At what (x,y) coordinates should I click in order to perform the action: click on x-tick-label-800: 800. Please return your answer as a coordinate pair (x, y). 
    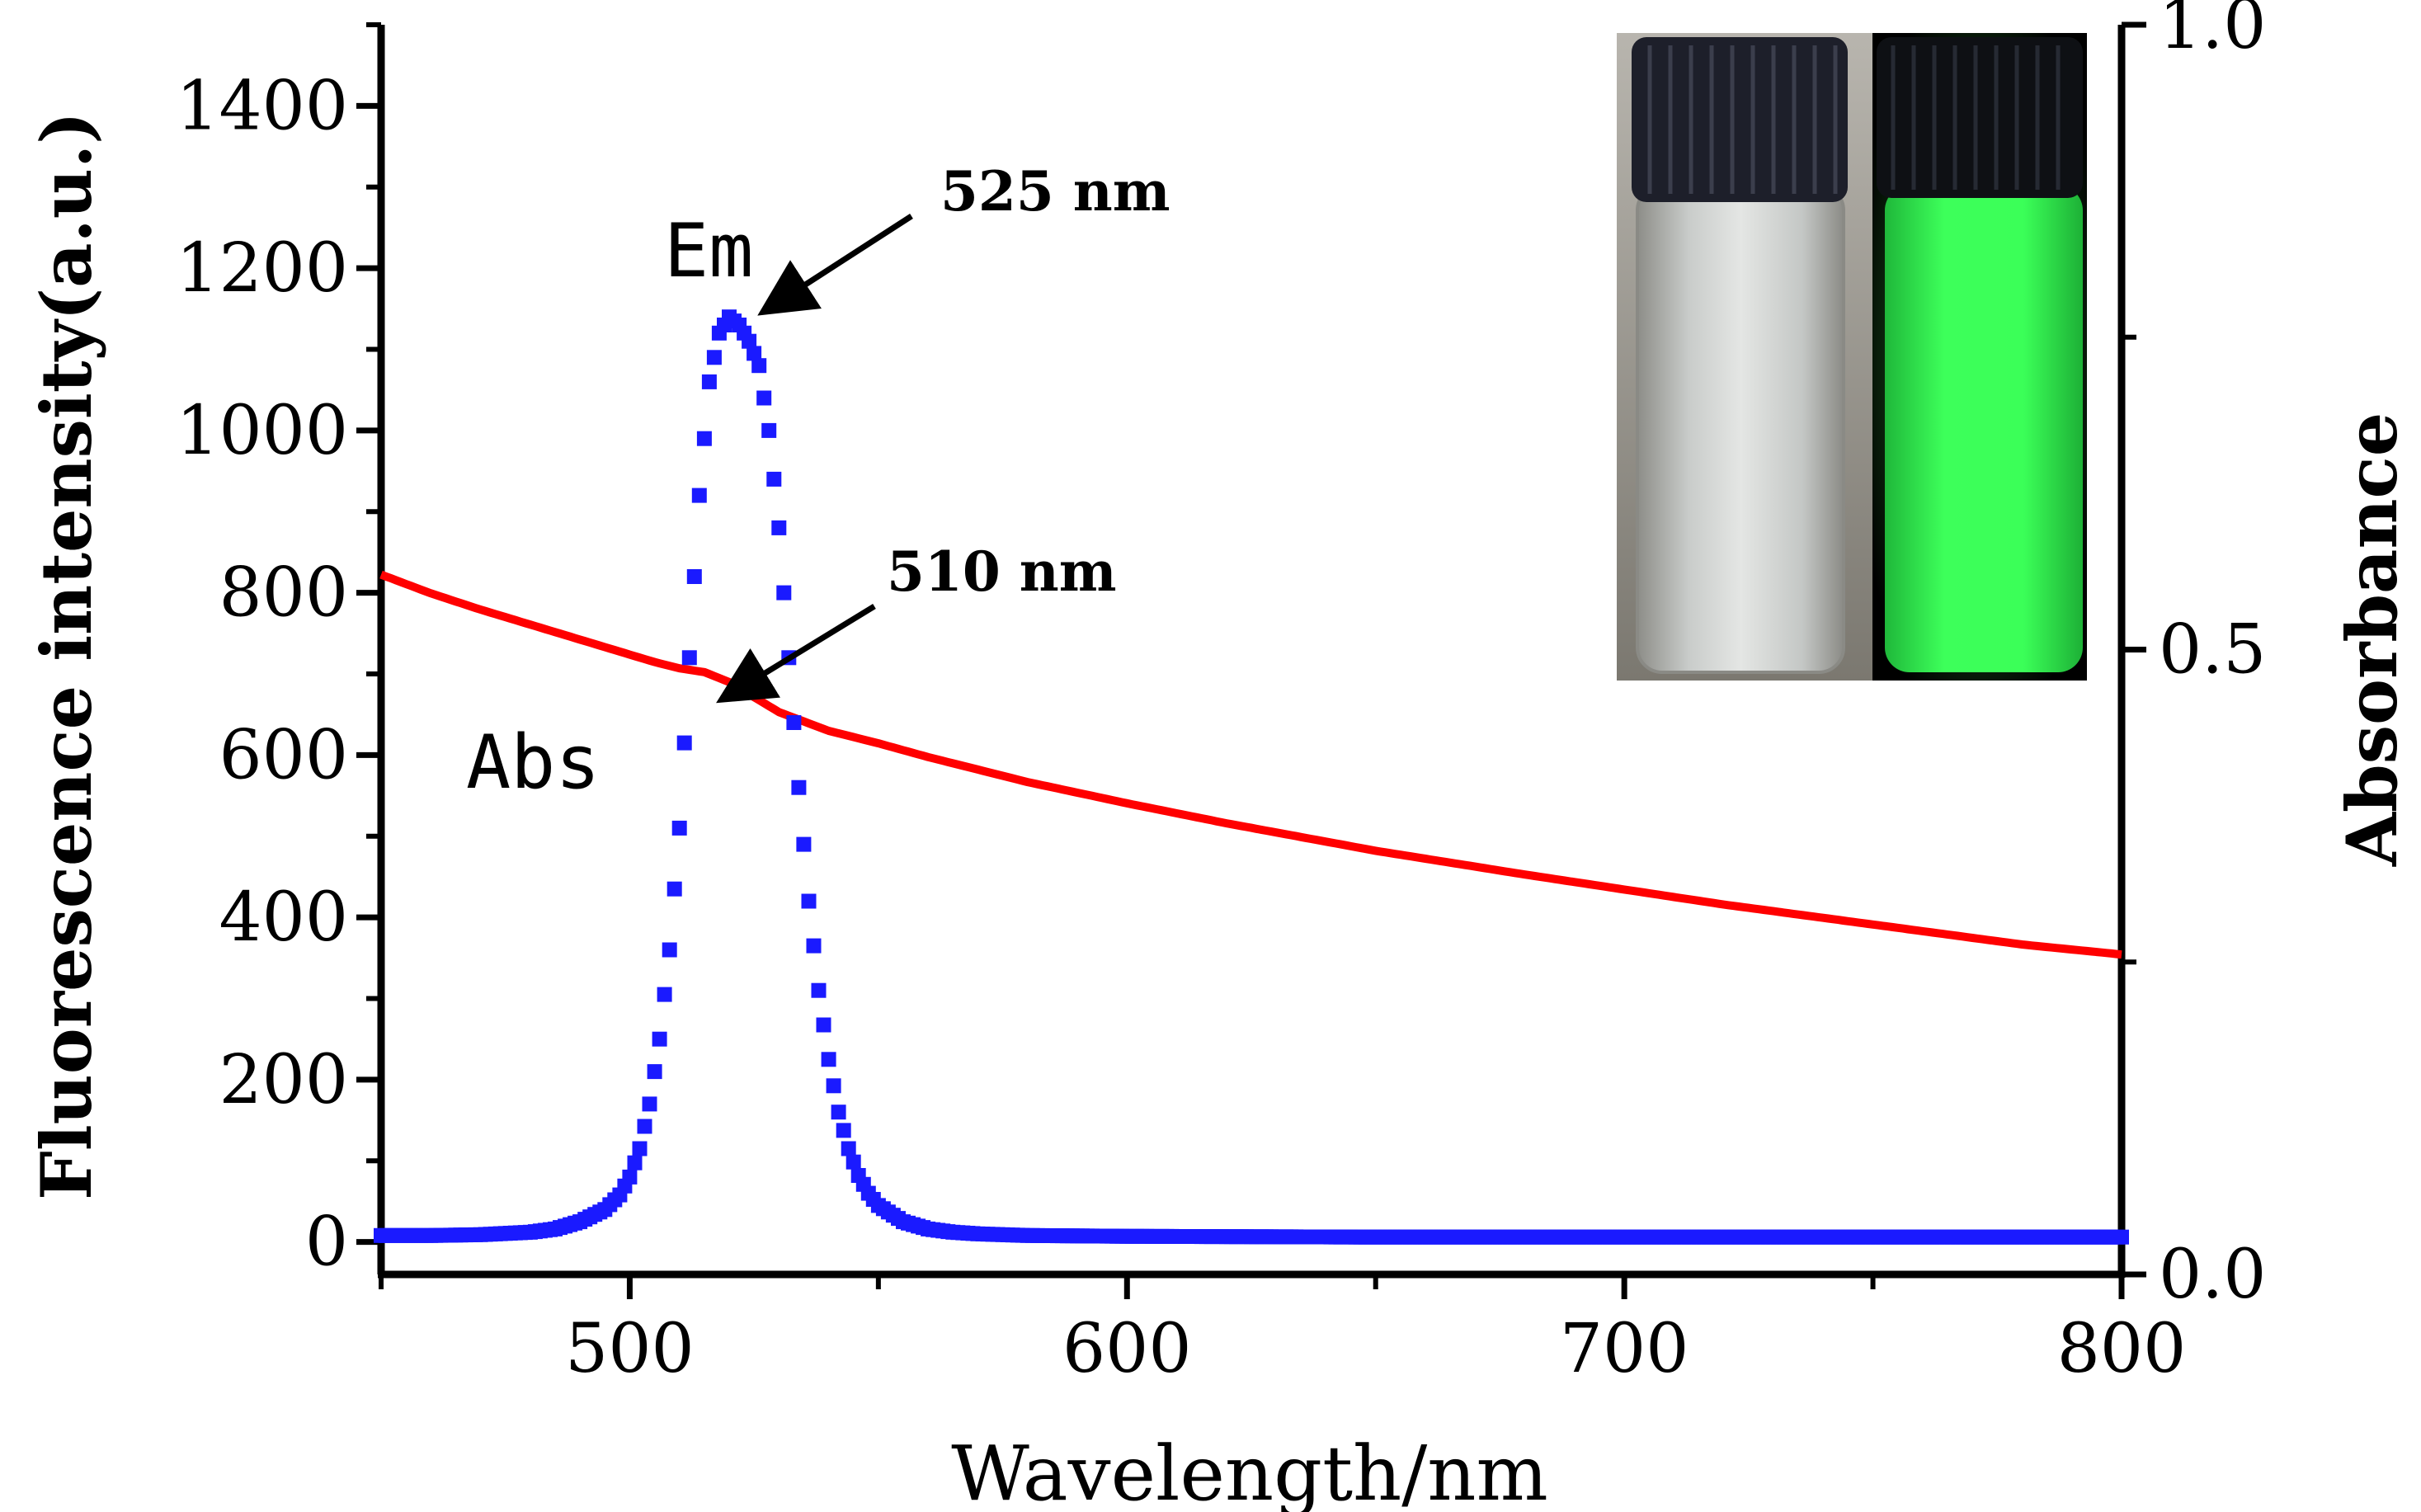
    Looking at the image, I should click on (2122, 1349).